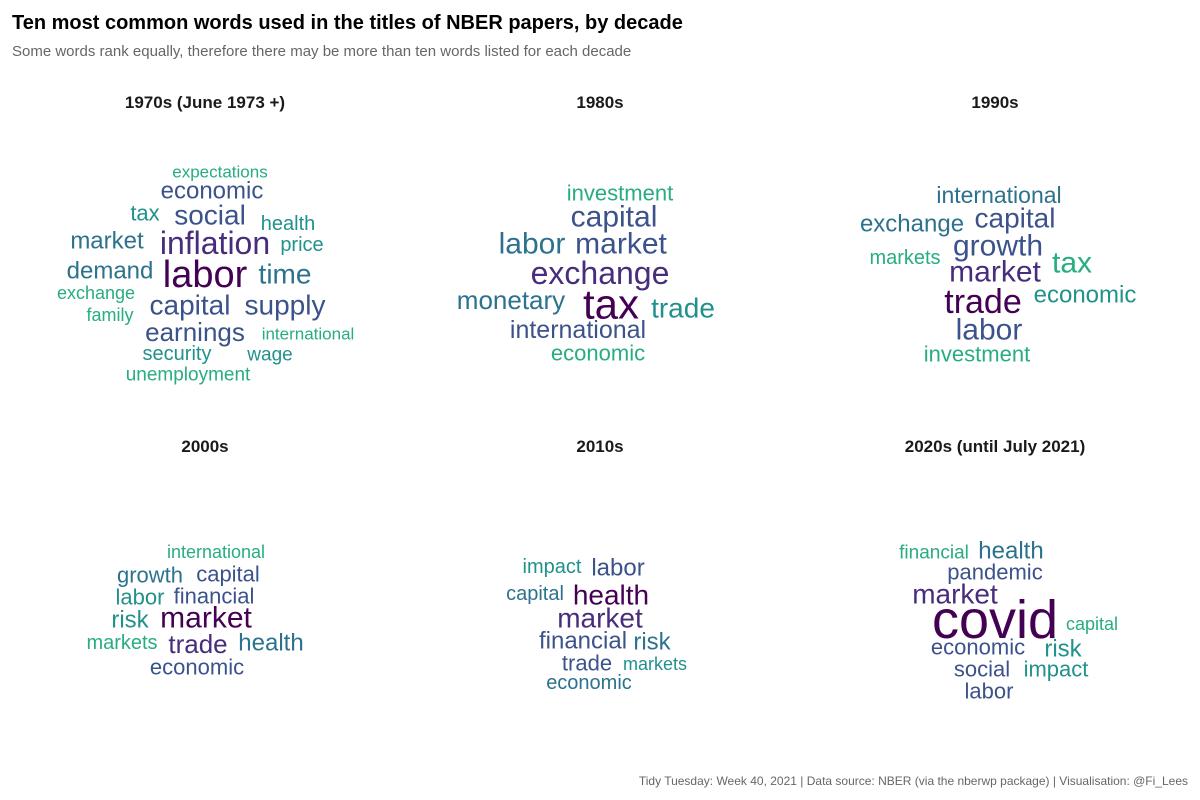  What do you see at coordinates (219, 172) in the screenshot?
I see `word-expectations: expectations` at bounding box center [219, 172].